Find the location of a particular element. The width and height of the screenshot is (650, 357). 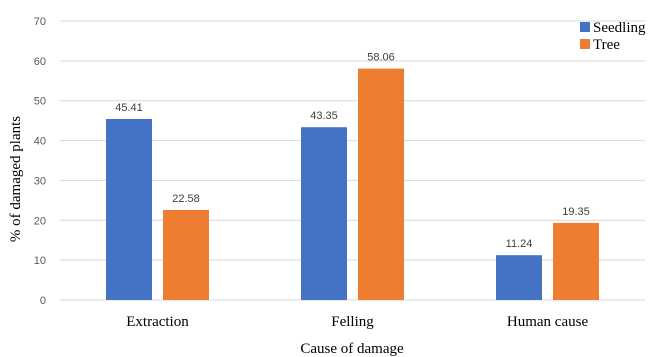

legend-label-seedling: Seedling is located at coordinates (619, 28).